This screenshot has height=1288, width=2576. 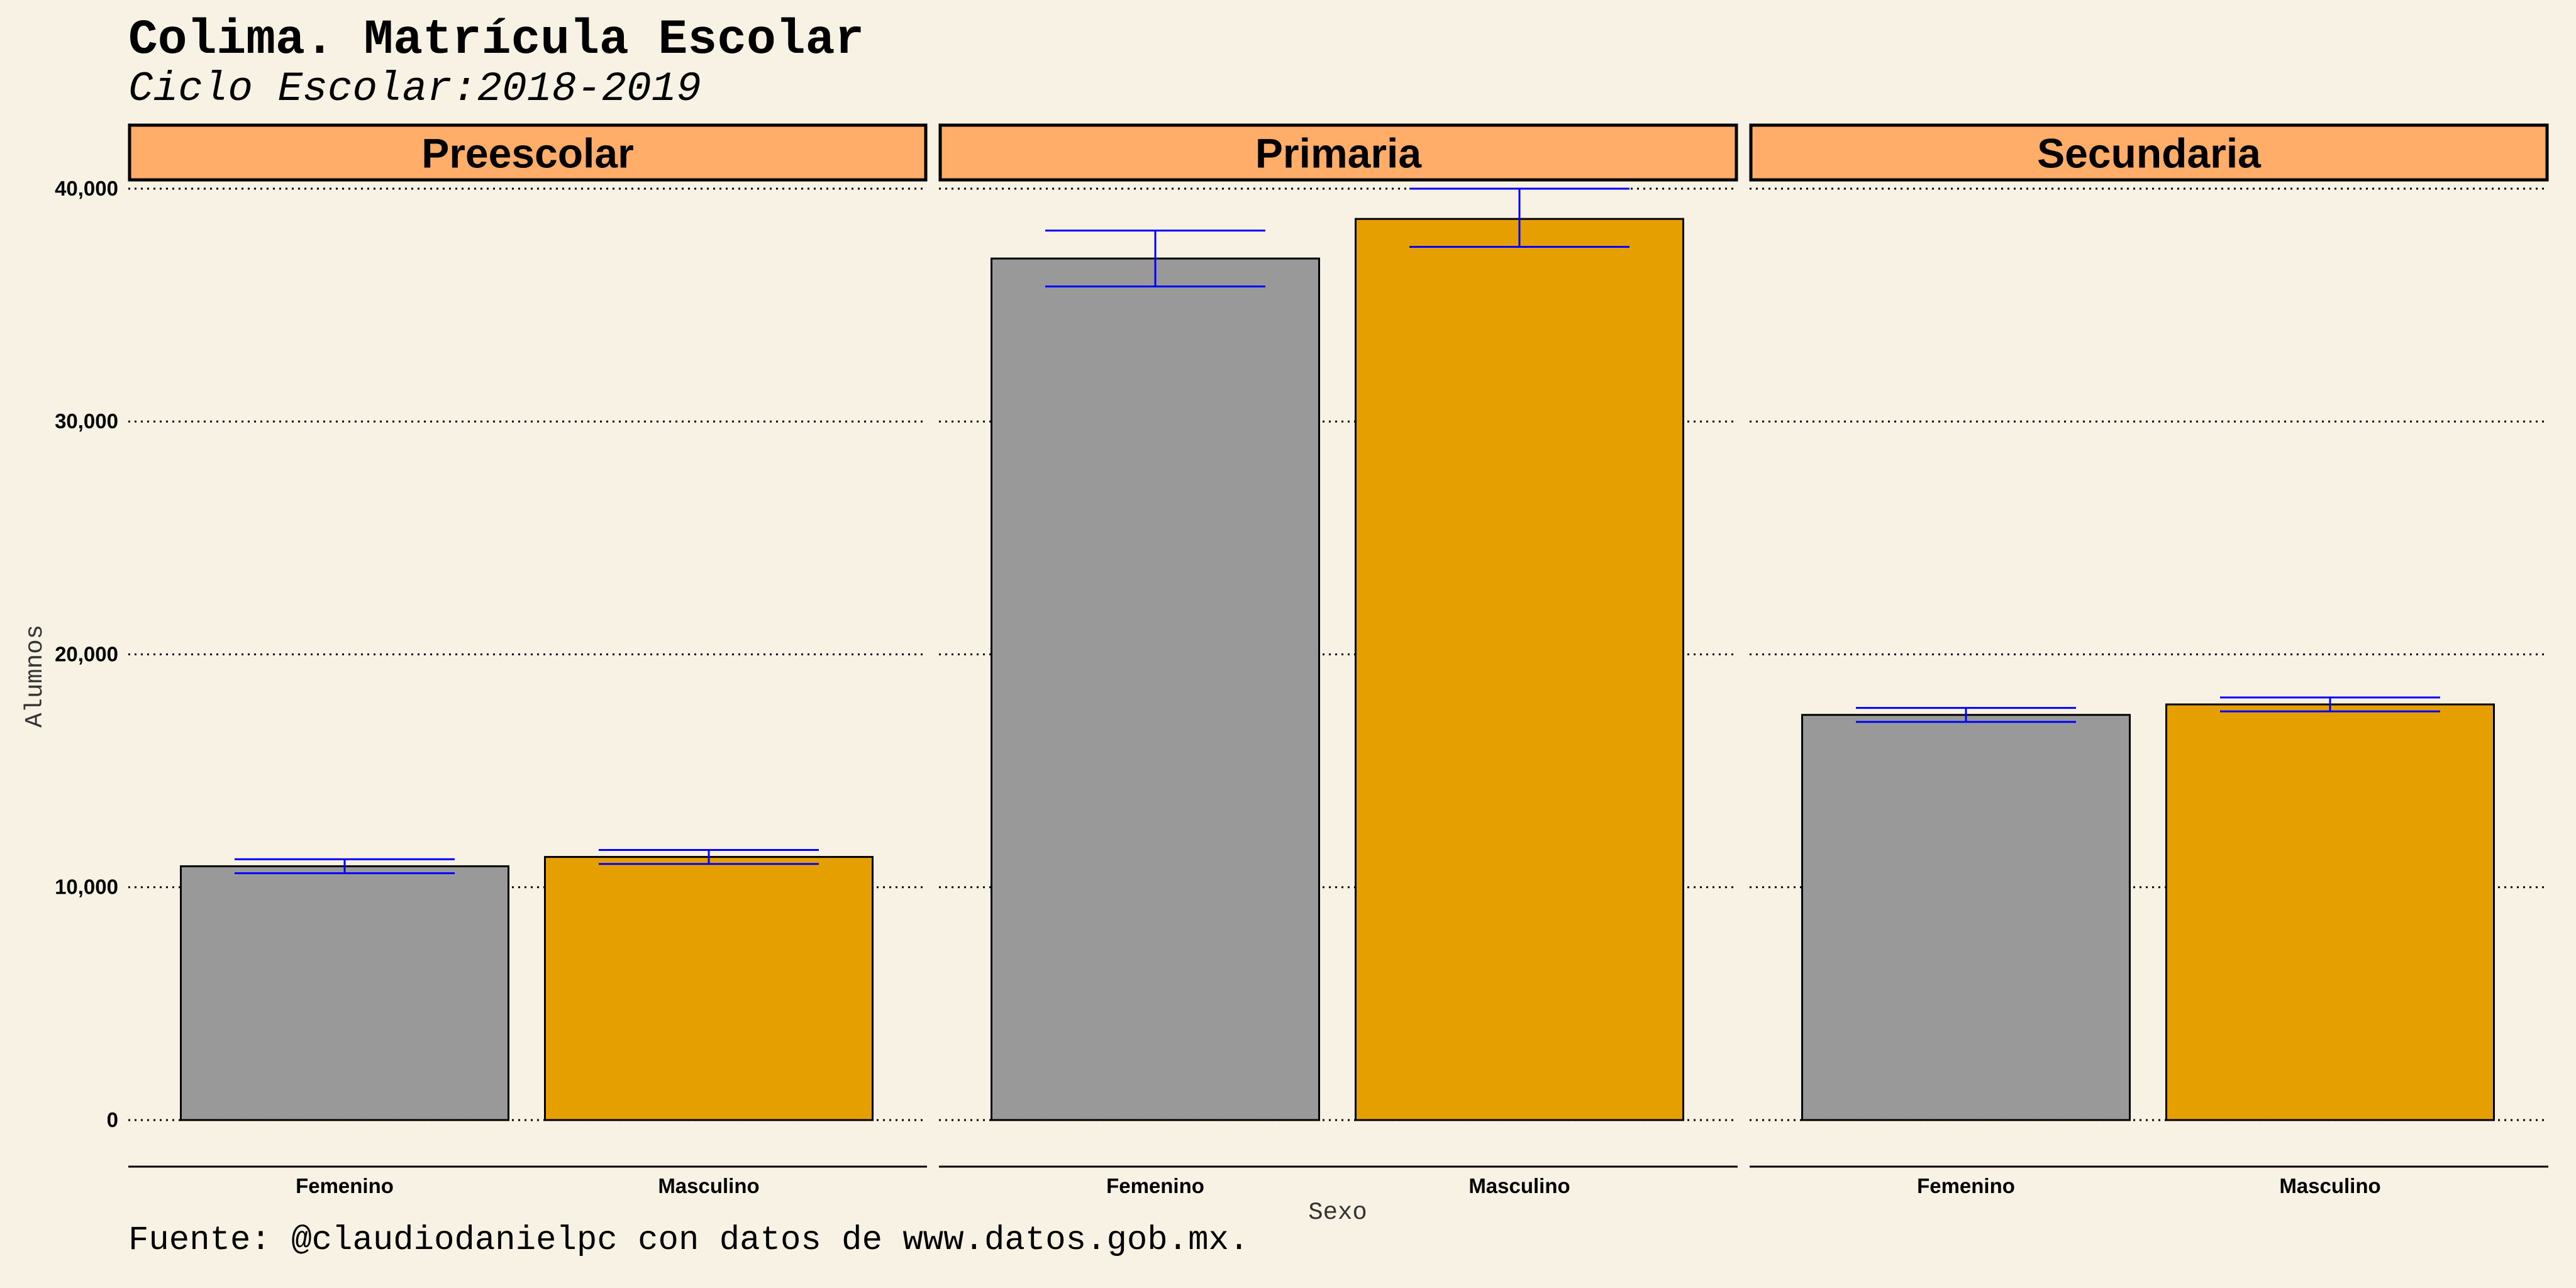 I want to click on facet-strip-label: Preescolar, so click(x=527, y=153).